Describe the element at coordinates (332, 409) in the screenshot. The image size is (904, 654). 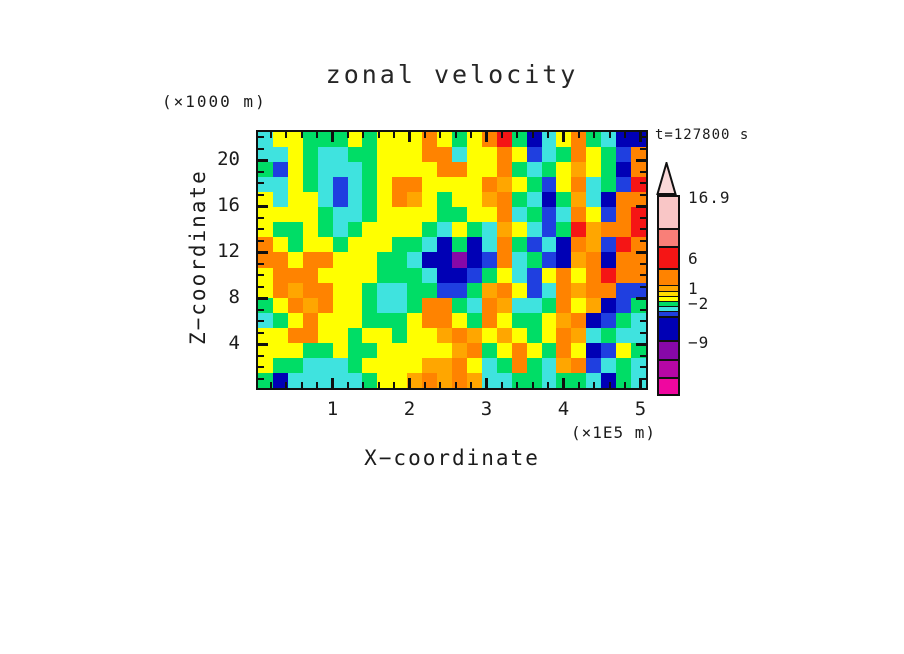
I see `x-tick-label: 1` at that location.